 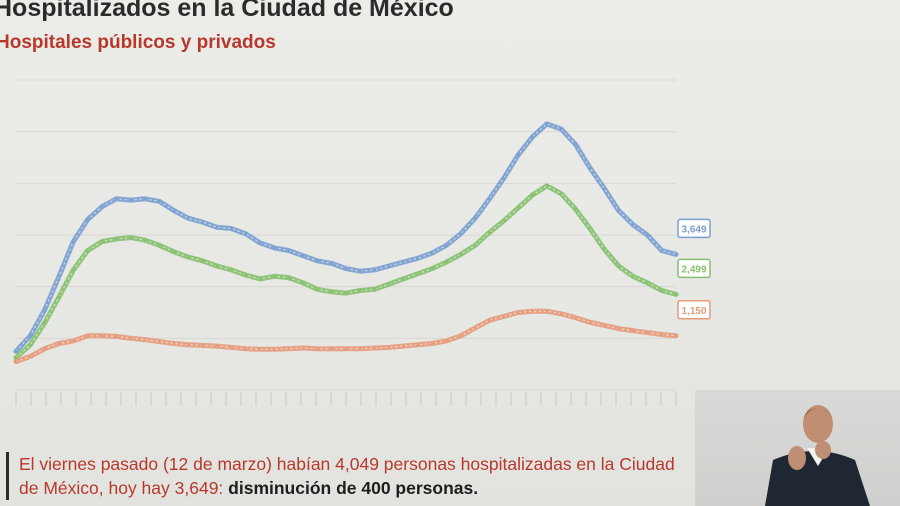 I want to click on x-axis-ticks, so click(x=346, y=399).